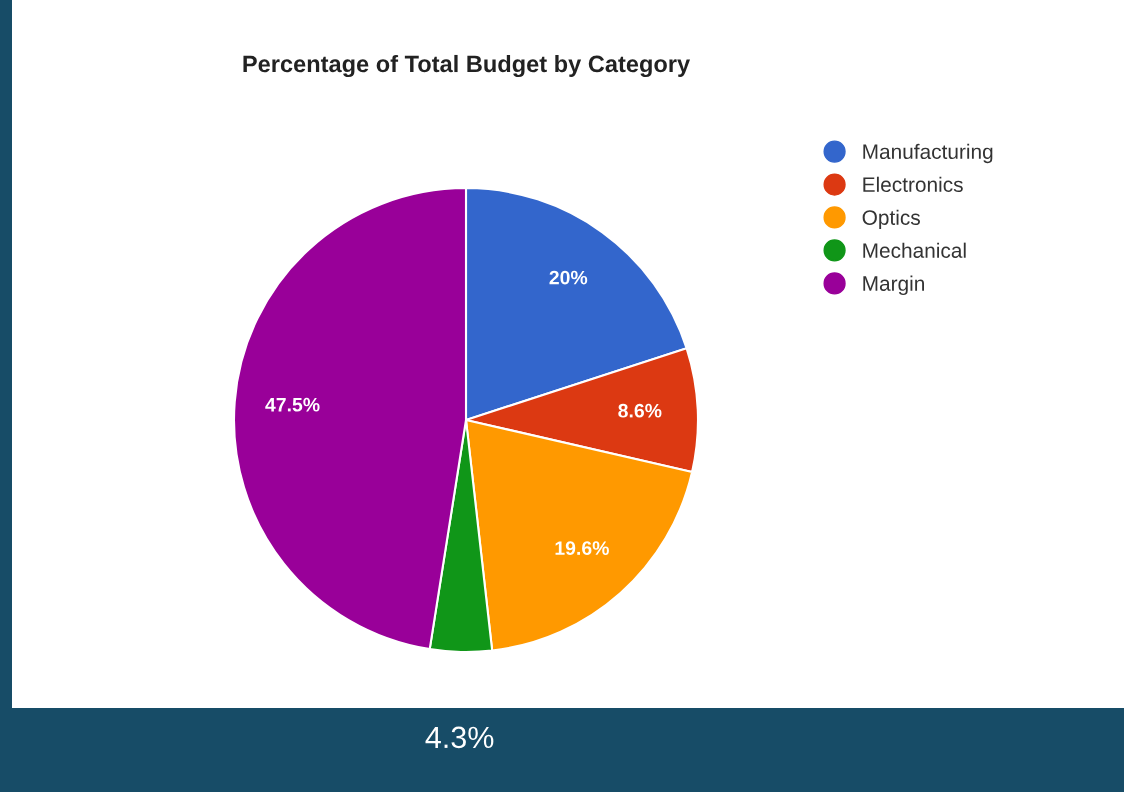  What do you see at coordinates (292, 404) in the screenshot?
I see `data-label: 47.5%` at bounding box center [292, 404].